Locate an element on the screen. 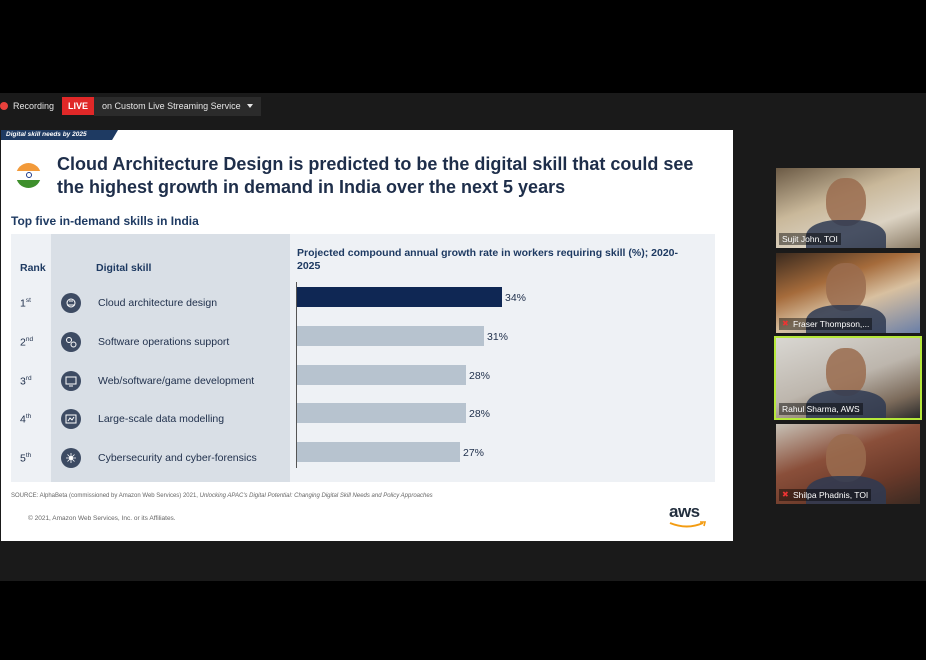  rank-3: 3rd is located at coordinates (26, 381).